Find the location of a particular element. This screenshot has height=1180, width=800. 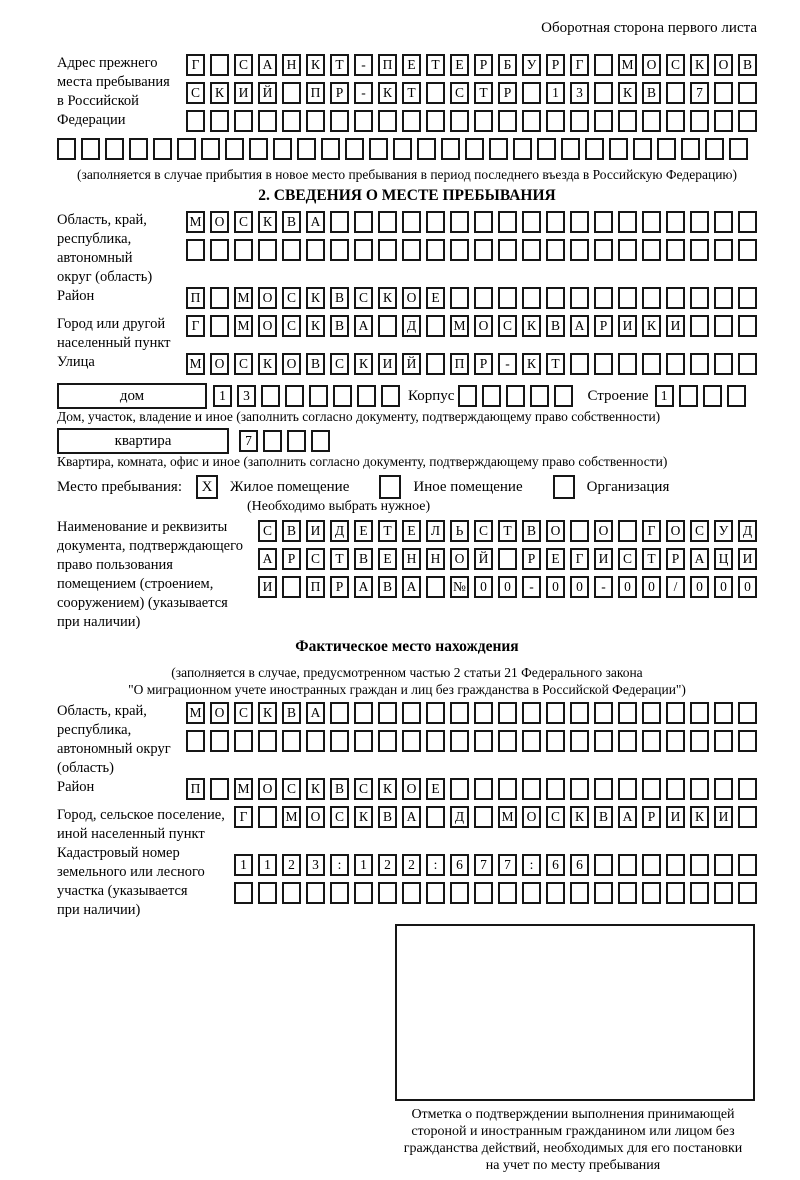

char-box: Н is located at coordinates (291, 65).